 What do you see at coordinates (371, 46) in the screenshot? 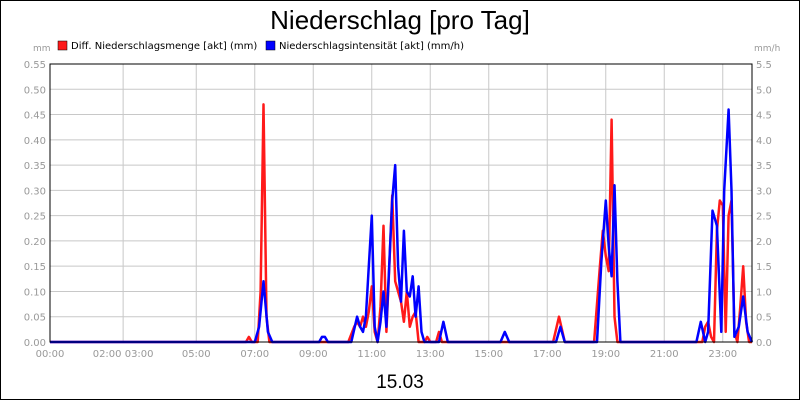
I see `legend-label-intensity: Niederschlagsintensität [akt] (mm/h)` at bounding box center [371, 46].